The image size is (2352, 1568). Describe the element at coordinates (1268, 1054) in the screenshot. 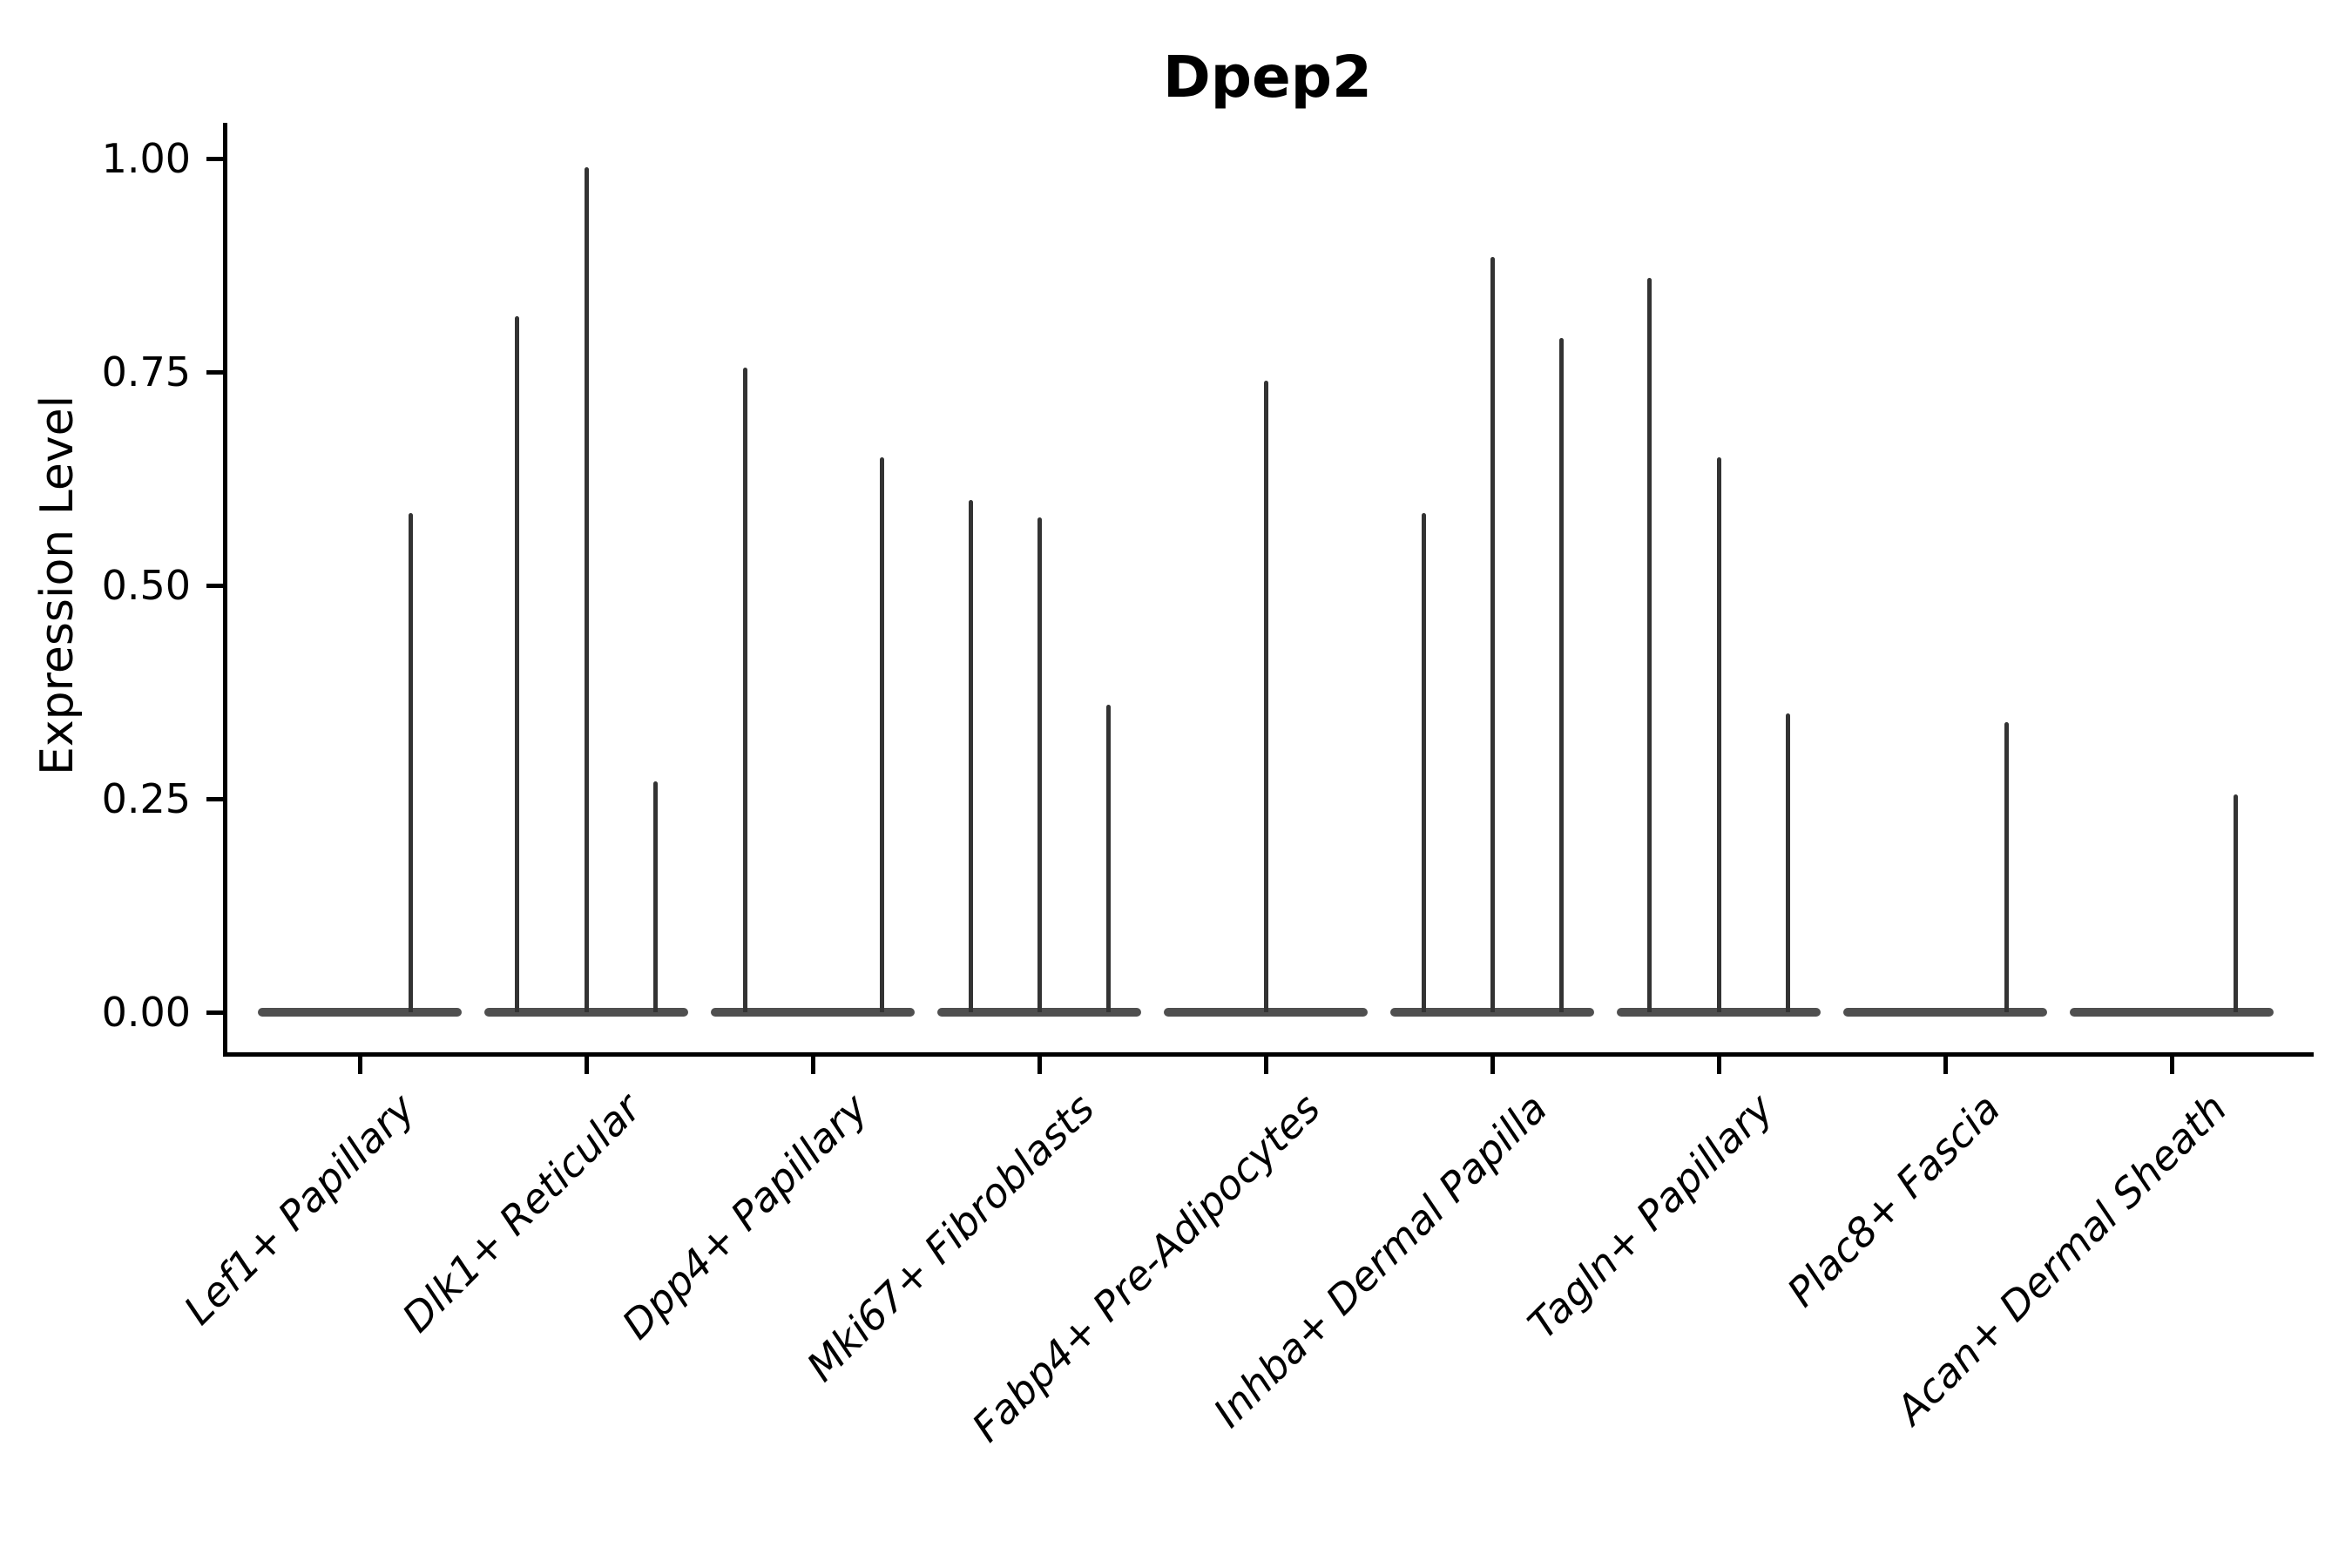

I see `x-axis-spine` at that location.